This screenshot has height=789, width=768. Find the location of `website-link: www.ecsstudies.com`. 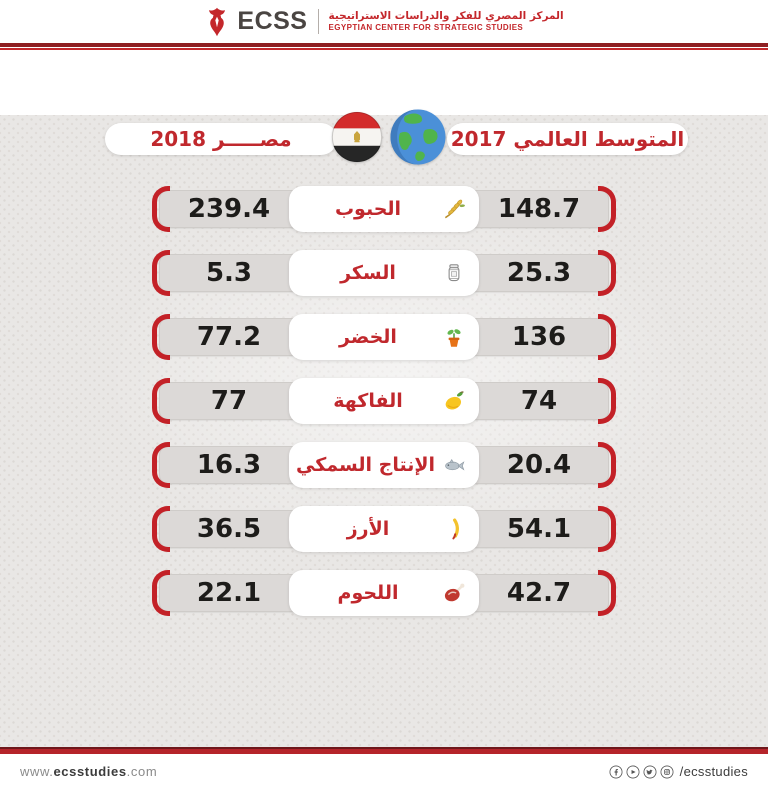

website-link: www.ecsstudies.com is located at coordinates (89, 771).